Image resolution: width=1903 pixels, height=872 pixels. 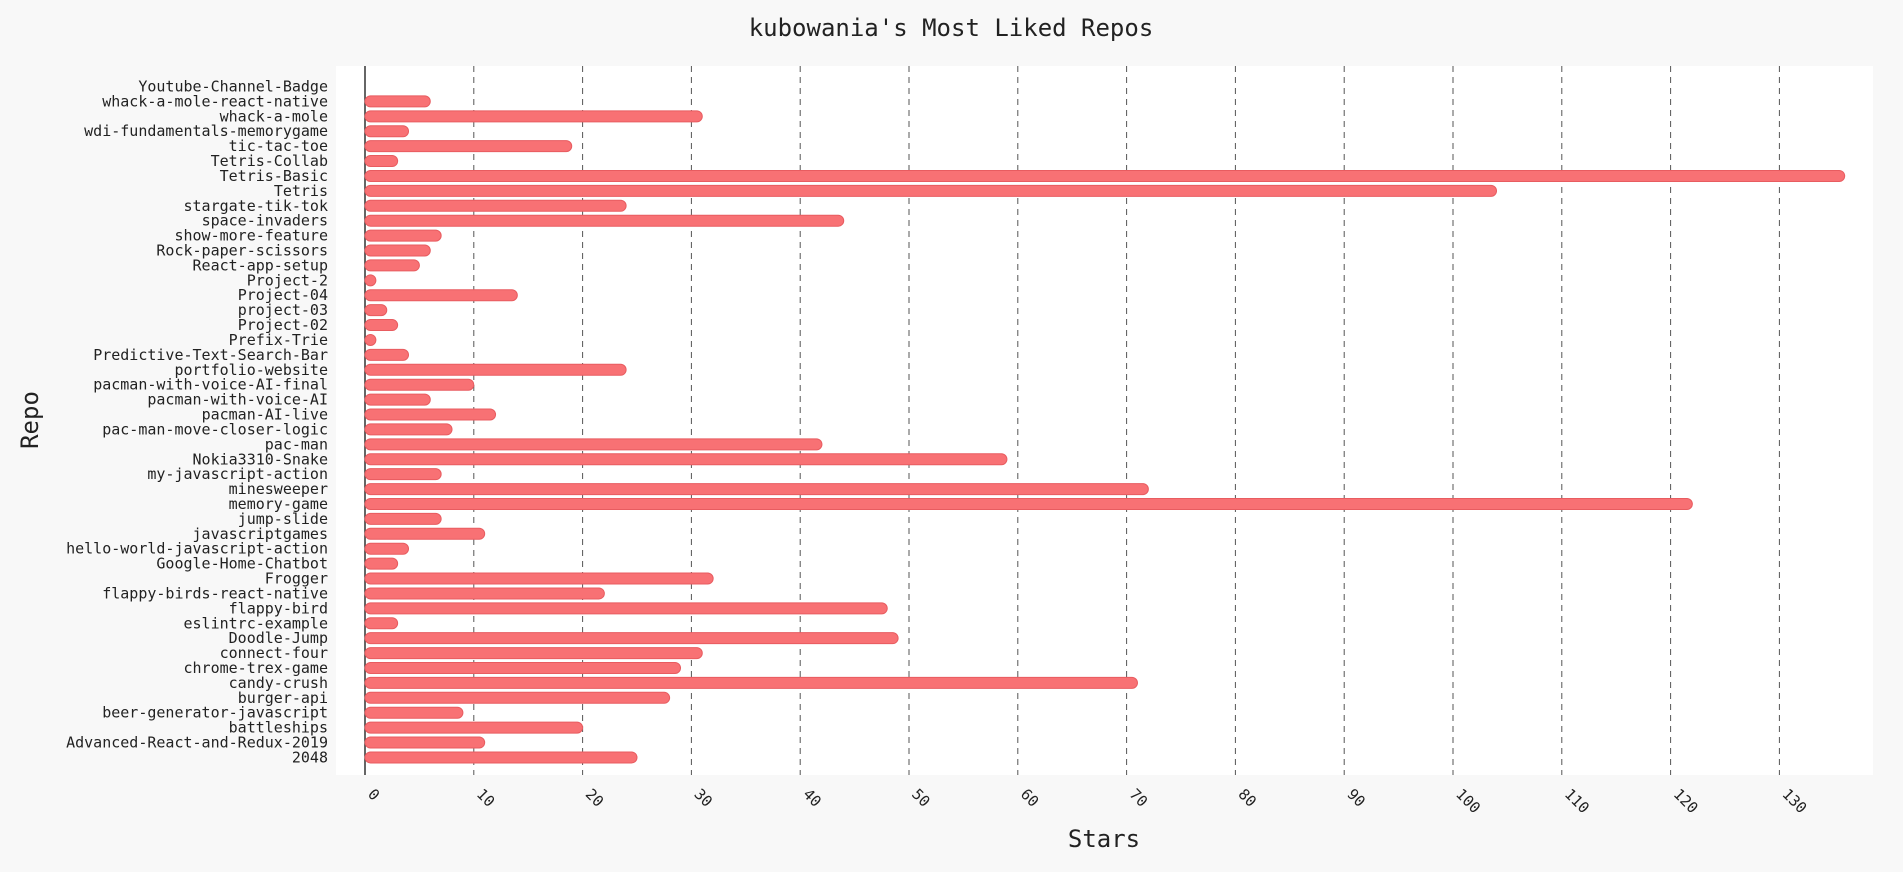 I want to click on y-tick-label: Doodle-Jump, so click(x=278, y=638).